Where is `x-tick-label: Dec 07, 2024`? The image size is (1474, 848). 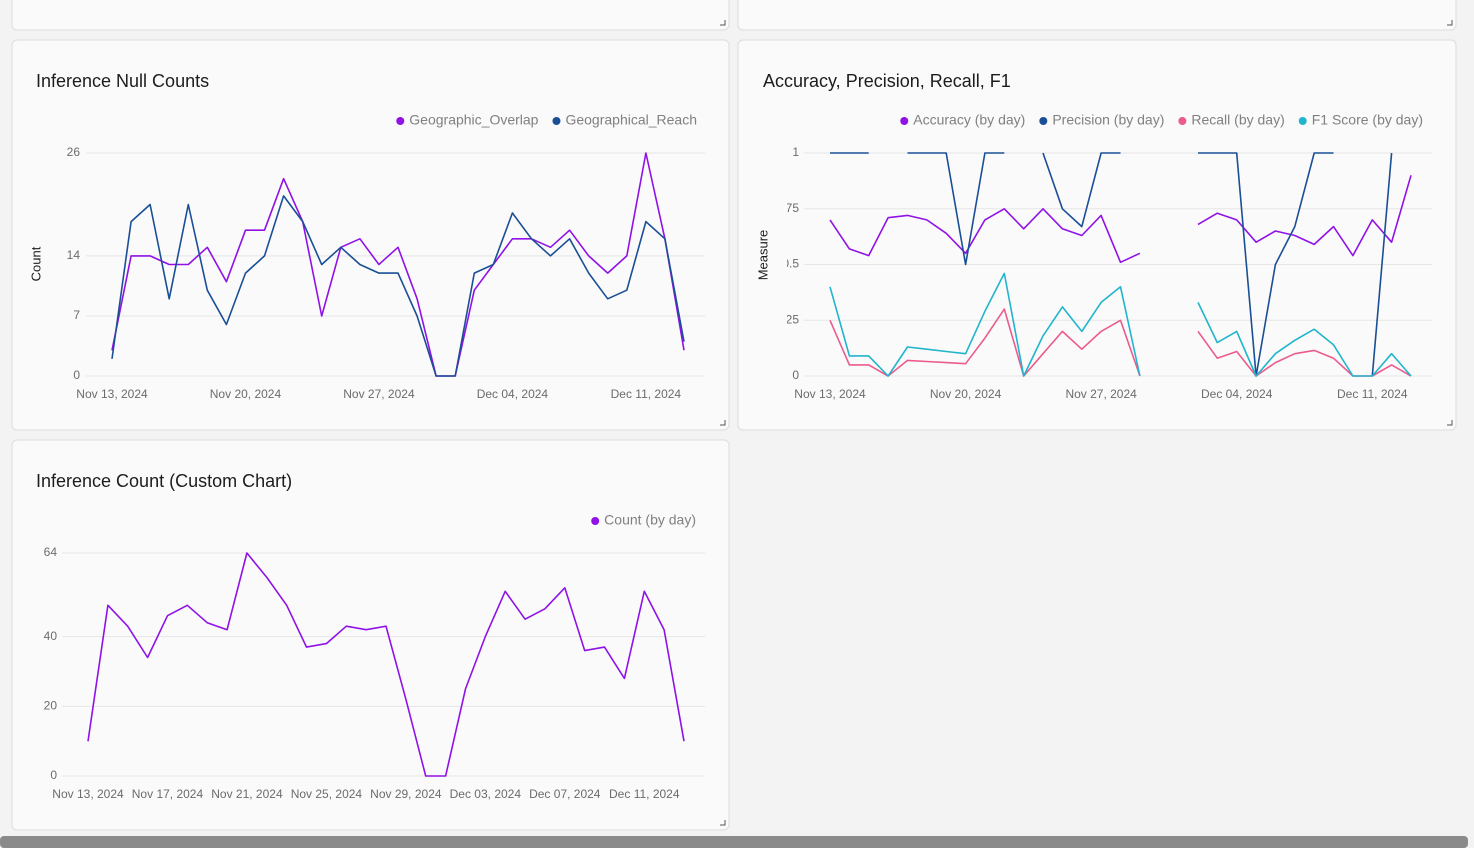 x-tick-label: Dec 07, 2024 is located at coordinates (565, 794).